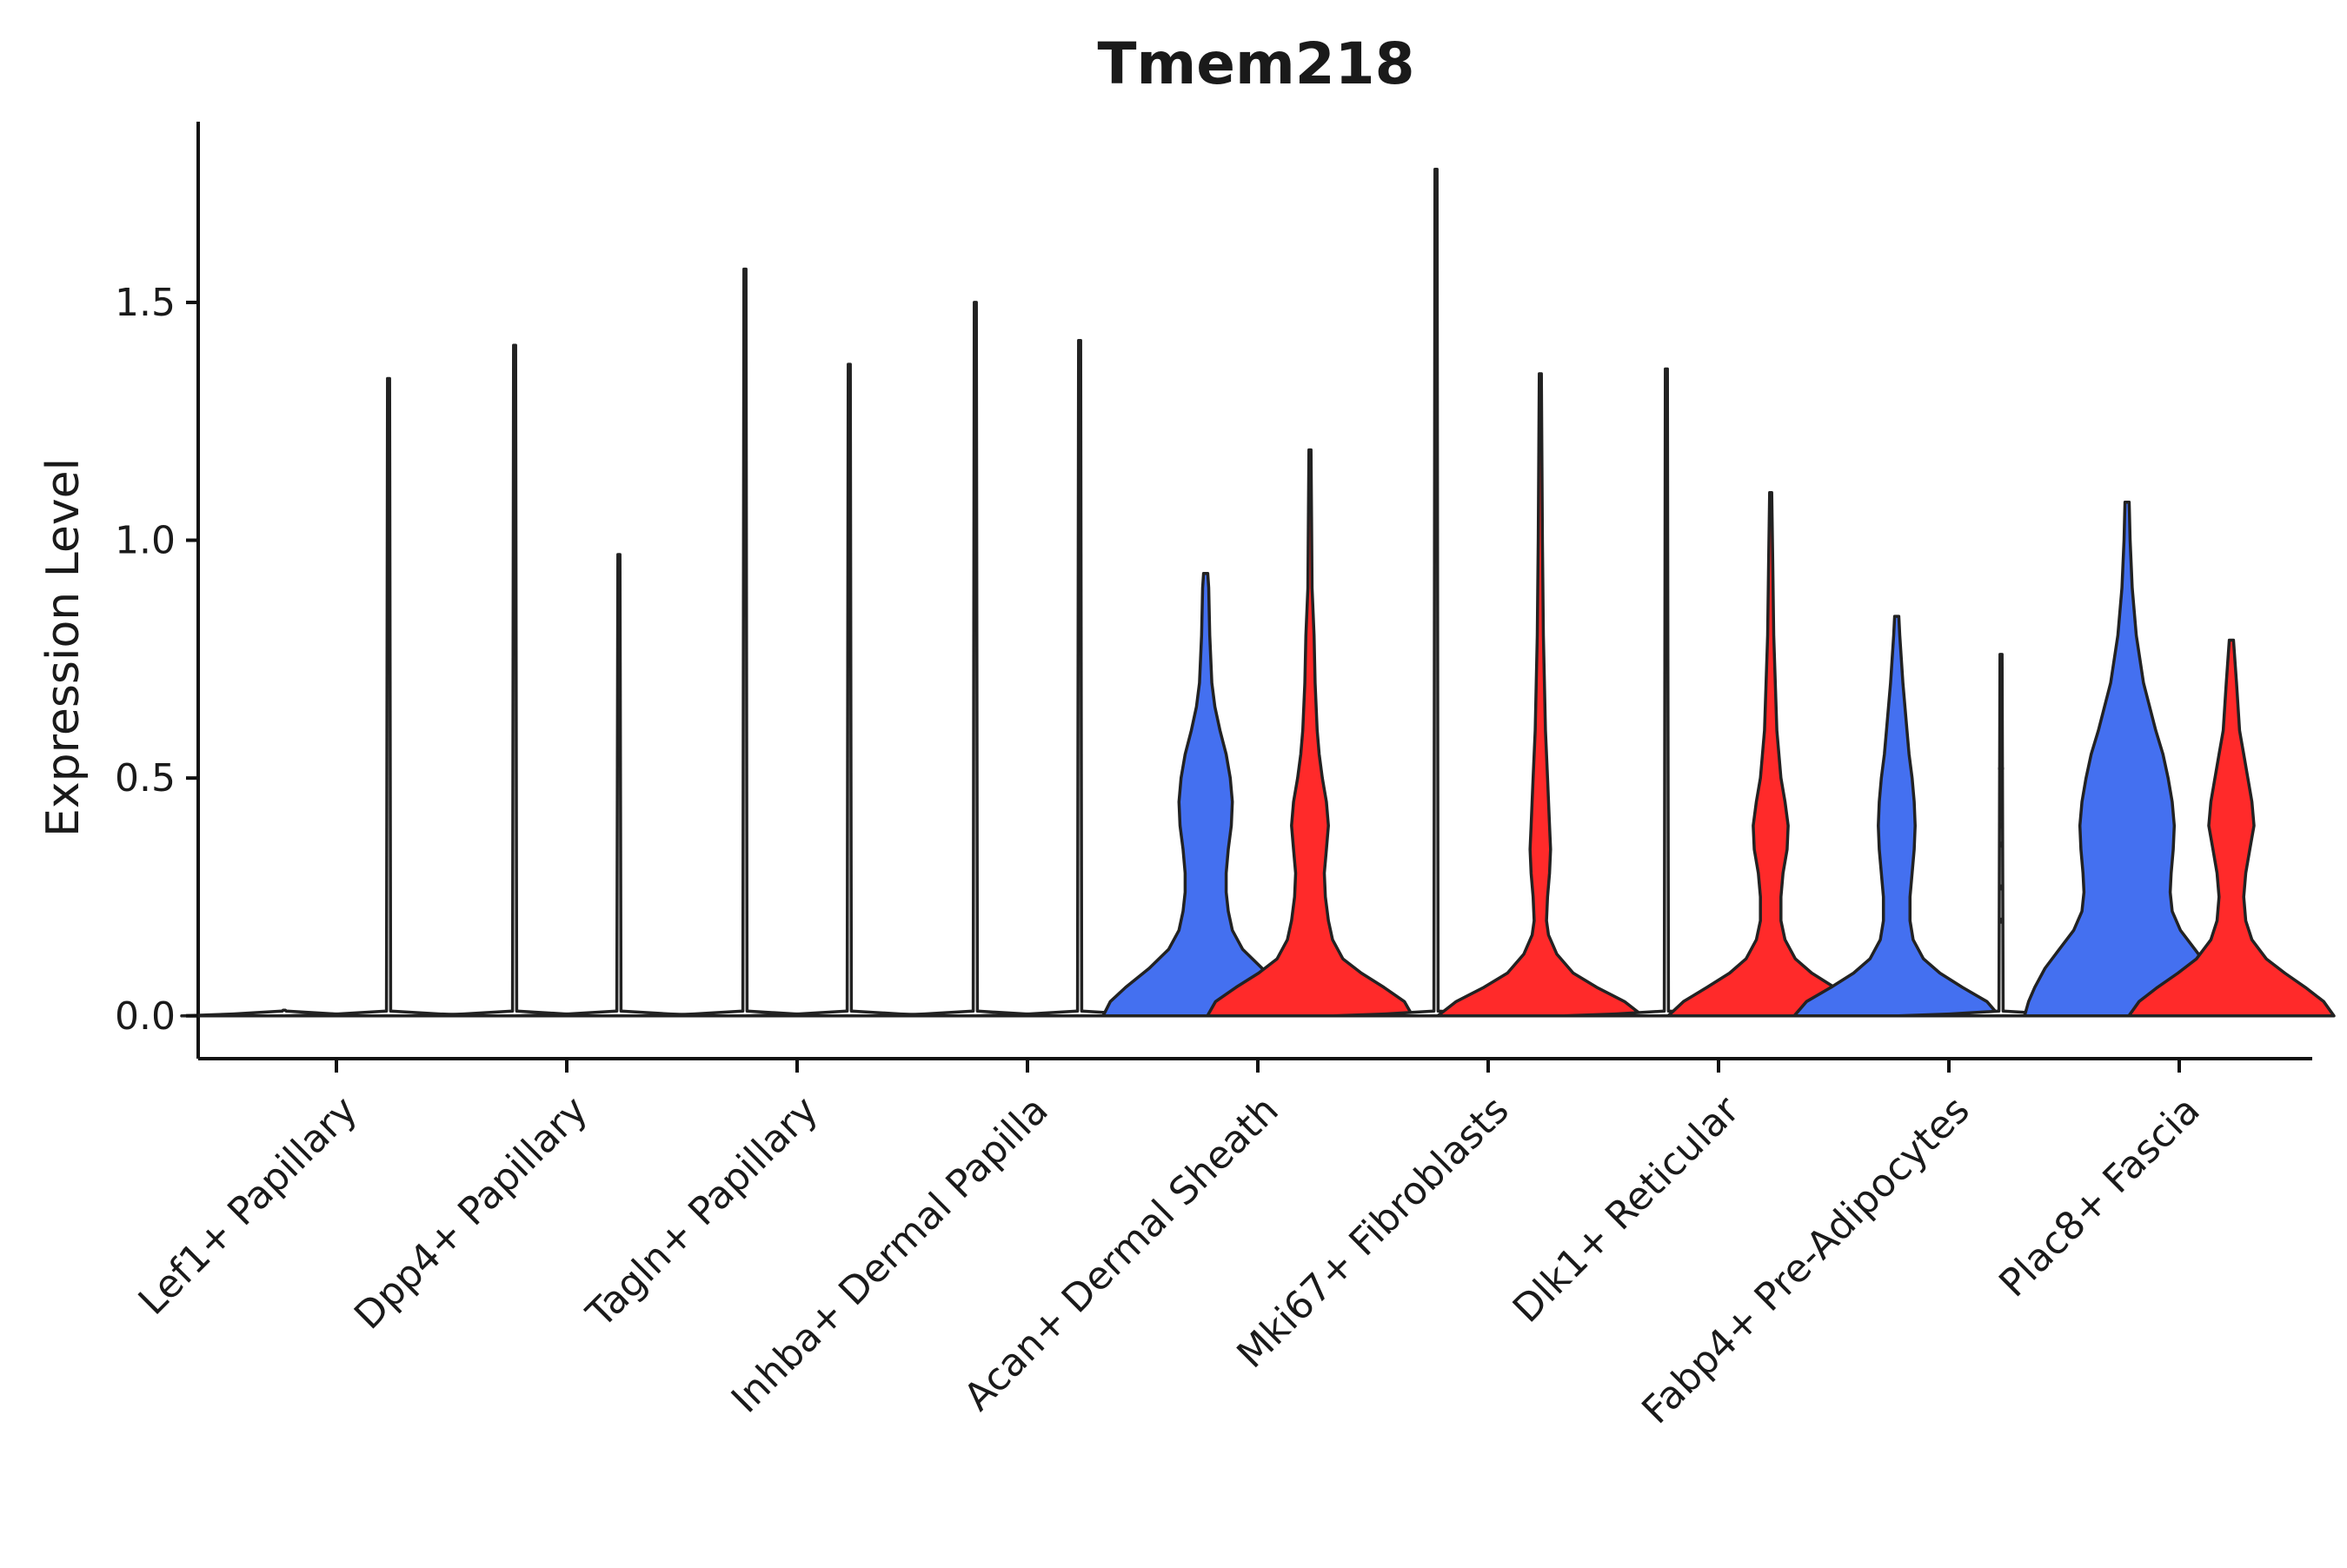 The image size is (2347, 1568). I want to click on y-tick-label: 1.5, so click(145, 303).